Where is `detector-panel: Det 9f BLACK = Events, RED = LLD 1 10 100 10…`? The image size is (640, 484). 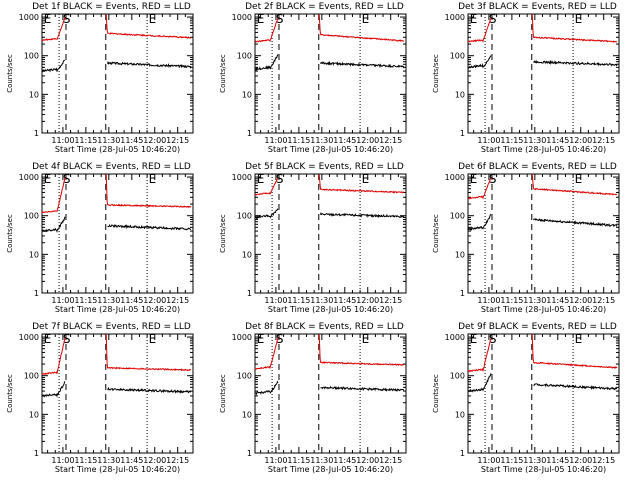 detector-panel: Det 9f BLACK = Events, RED = LLD 1 10 100 10… is located at coordinates (526, 398).